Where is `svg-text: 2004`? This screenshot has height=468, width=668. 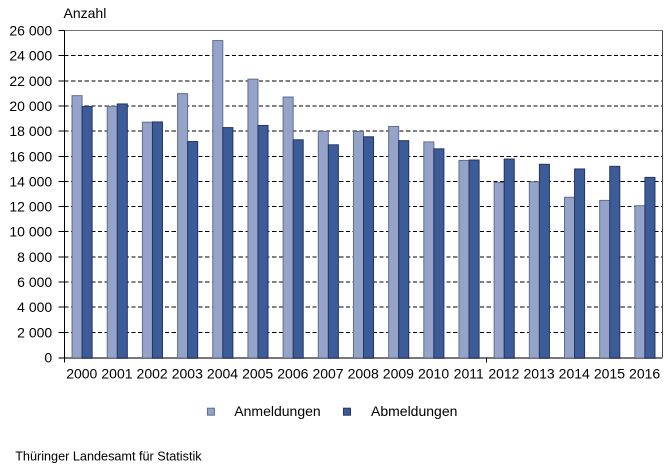 svg-text: 2004 is located at coordinates (222, 374).